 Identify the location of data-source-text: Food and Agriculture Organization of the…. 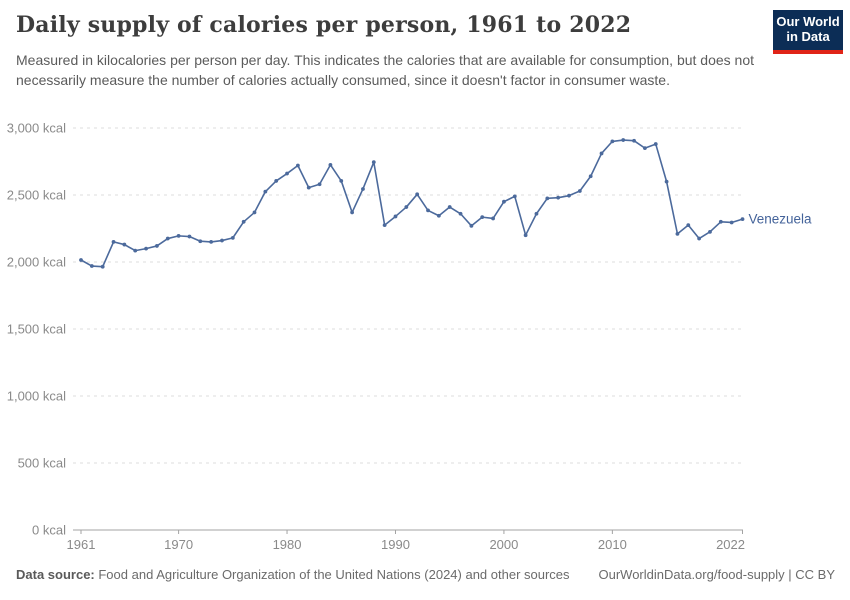
(332, 574).